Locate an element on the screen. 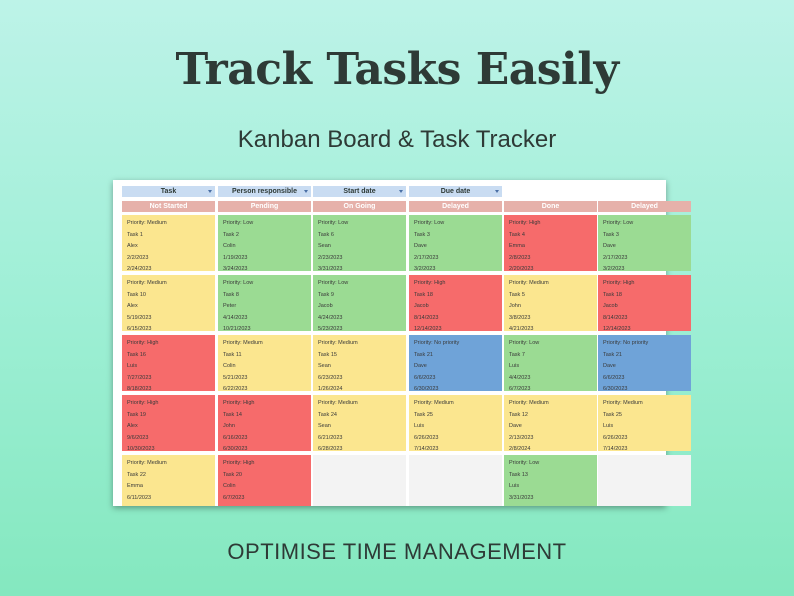 The image size is (794, 596). card-text: 3/8/2023 is located at coordinates (520, 317).